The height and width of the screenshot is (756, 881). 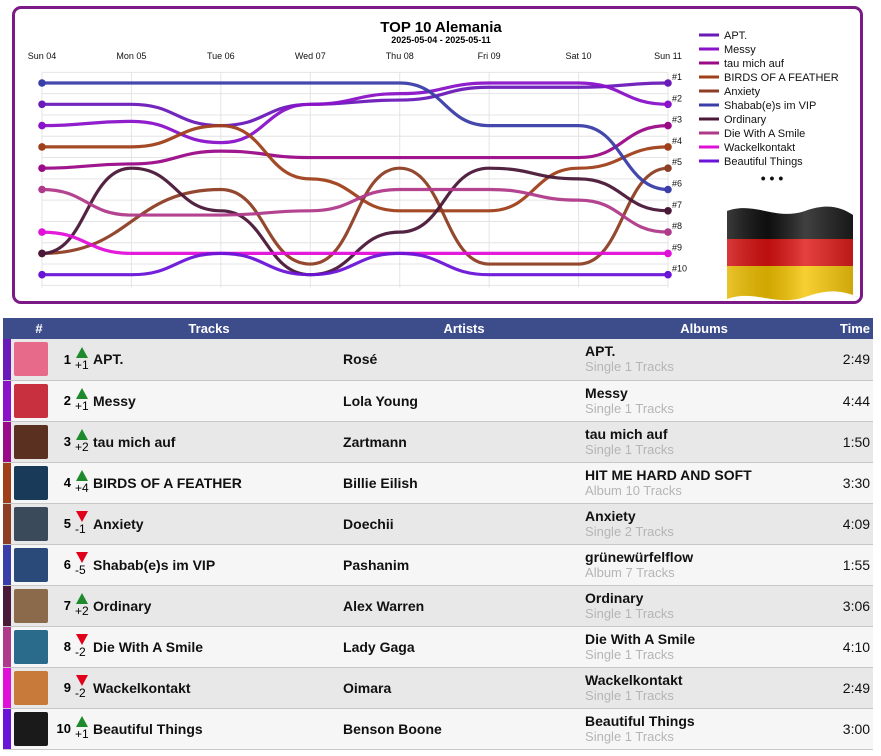 I want to click on track-title: BIRDS OF A FEATHER, so click(x=167, y=482).